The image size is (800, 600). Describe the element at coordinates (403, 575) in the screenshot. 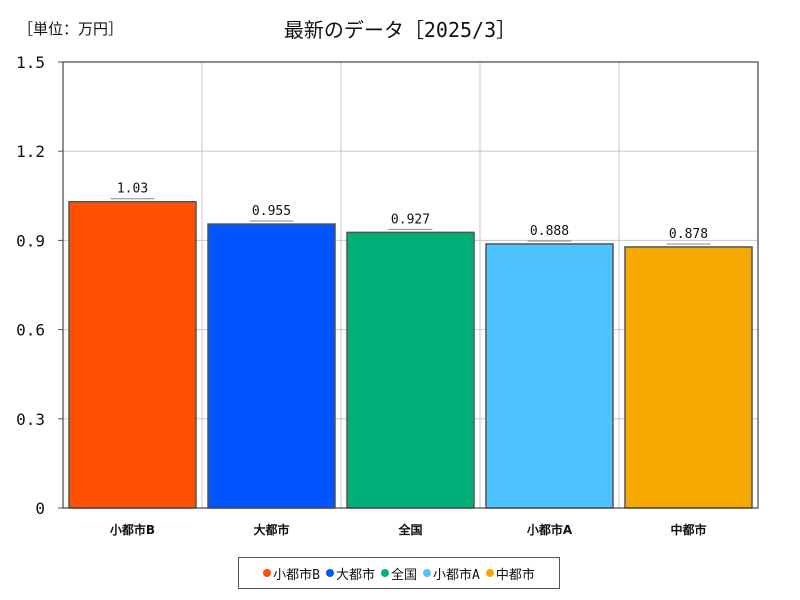

I see `legend-label: 全国` at that location.